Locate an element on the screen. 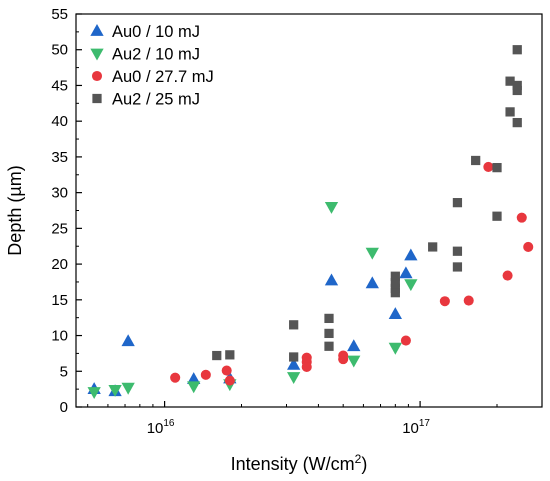 This screenshot has width=550, height=481. y-tick-label: 15 is located at coordinates (59, 300).